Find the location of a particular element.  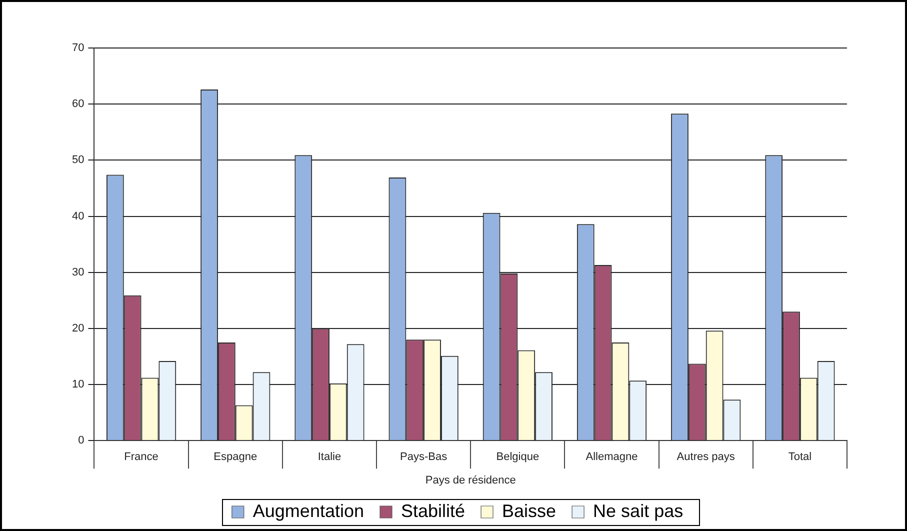

legend-label: Stabilité is located at coordinates (433, 510).